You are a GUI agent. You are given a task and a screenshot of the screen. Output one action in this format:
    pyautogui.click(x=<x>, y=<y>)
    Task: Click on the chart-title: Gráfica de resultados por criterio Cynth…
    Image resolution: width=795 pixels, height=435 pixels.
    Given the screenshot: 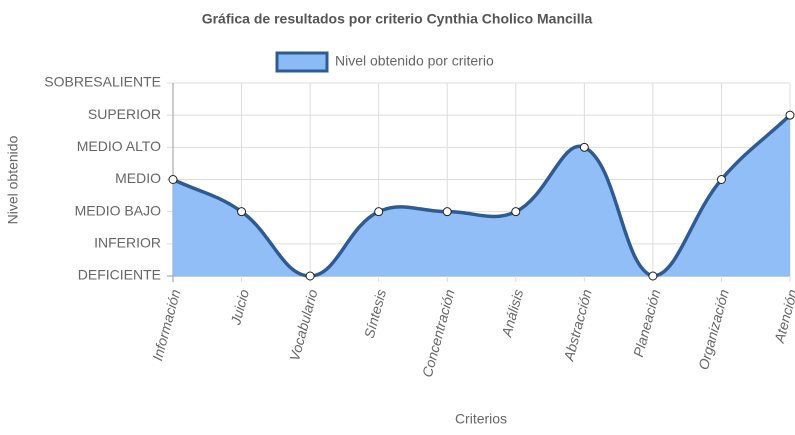 What is the action you would take?
    pyautogui.click(x=397, y=19)
    